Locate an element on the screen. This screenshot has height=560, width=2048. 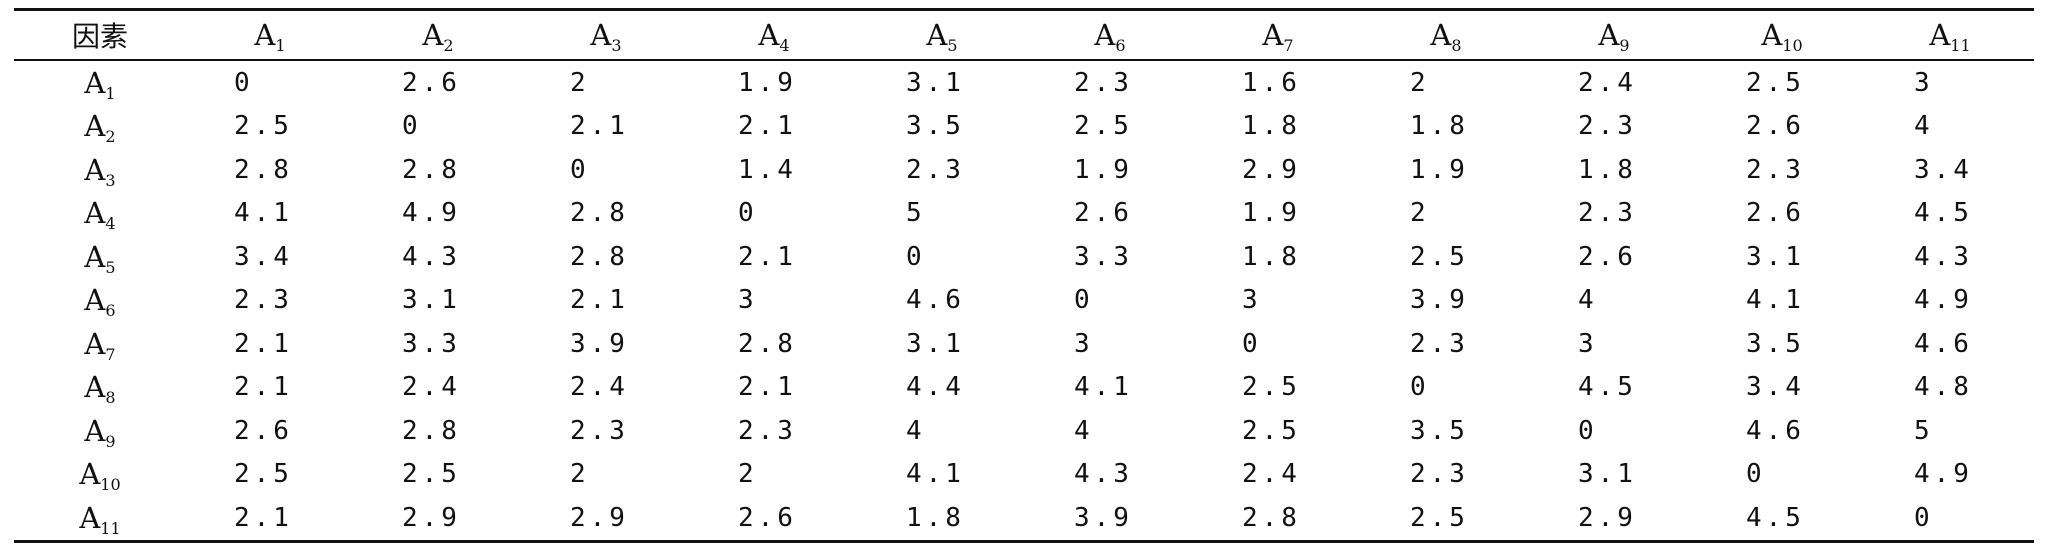
row-label: A6 is located at coordinates (100, 301).